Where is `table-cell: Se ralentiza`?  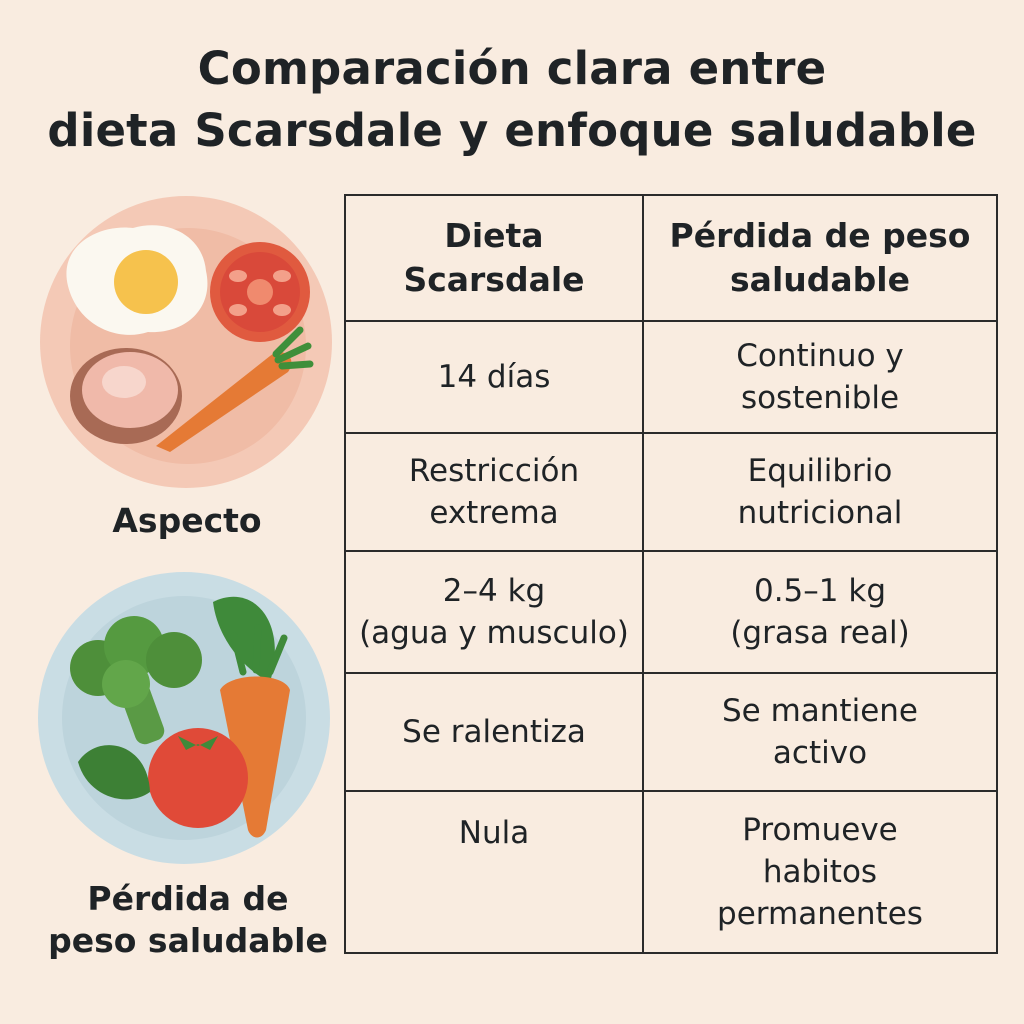
table-cell: Se ralentiza is located at coordinates (494, 732).